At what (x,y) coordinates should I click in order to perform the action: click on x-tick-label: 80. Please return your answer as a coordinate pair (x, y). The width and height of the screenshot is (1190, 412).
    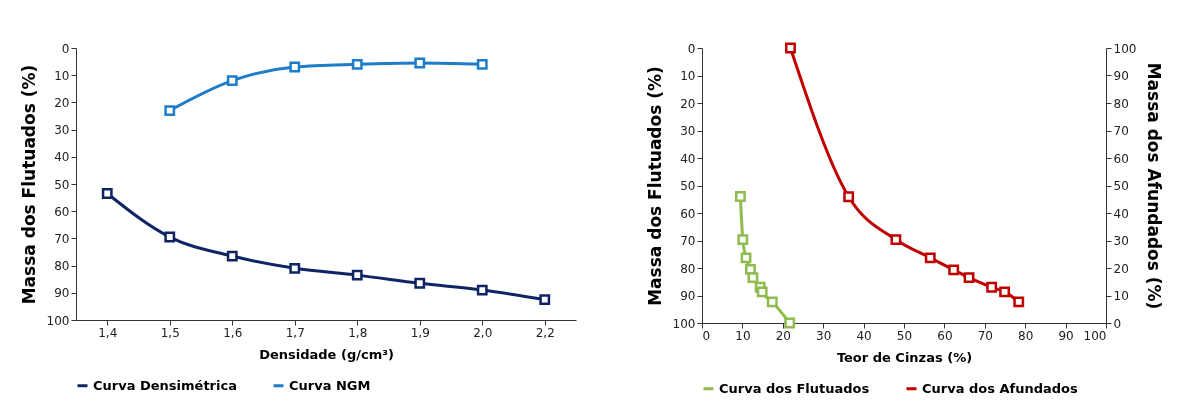
    Looking at the image, I should click on (1026, 335).